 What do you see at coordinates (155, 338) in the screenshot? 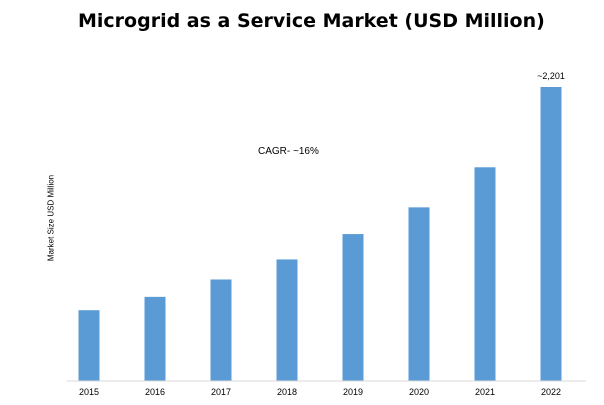
I see `bar-2016` at bounding box center [155, 338].